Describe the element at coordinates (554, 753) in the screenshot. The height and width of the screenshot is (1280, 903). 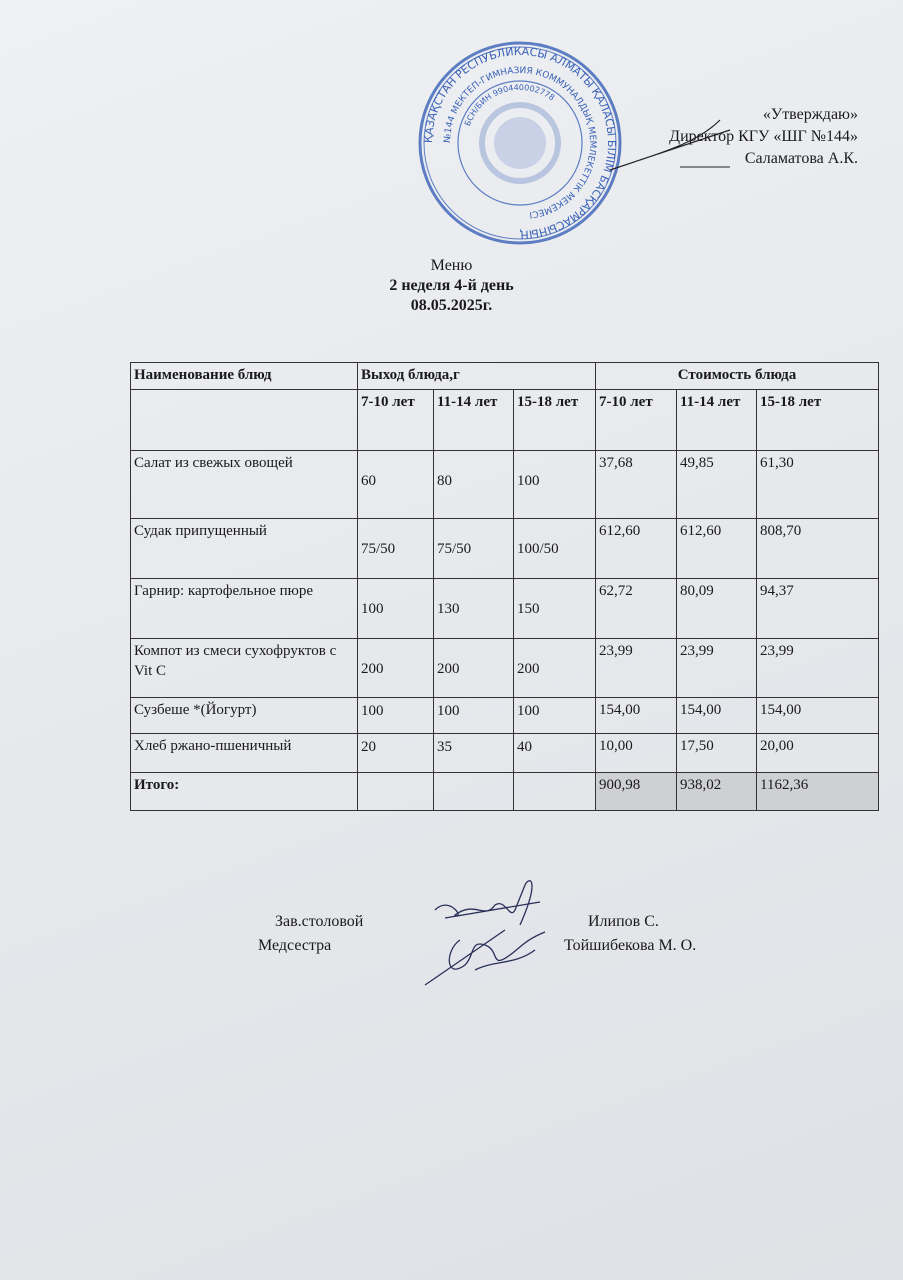
I see `dish-yield: 40` at that location.